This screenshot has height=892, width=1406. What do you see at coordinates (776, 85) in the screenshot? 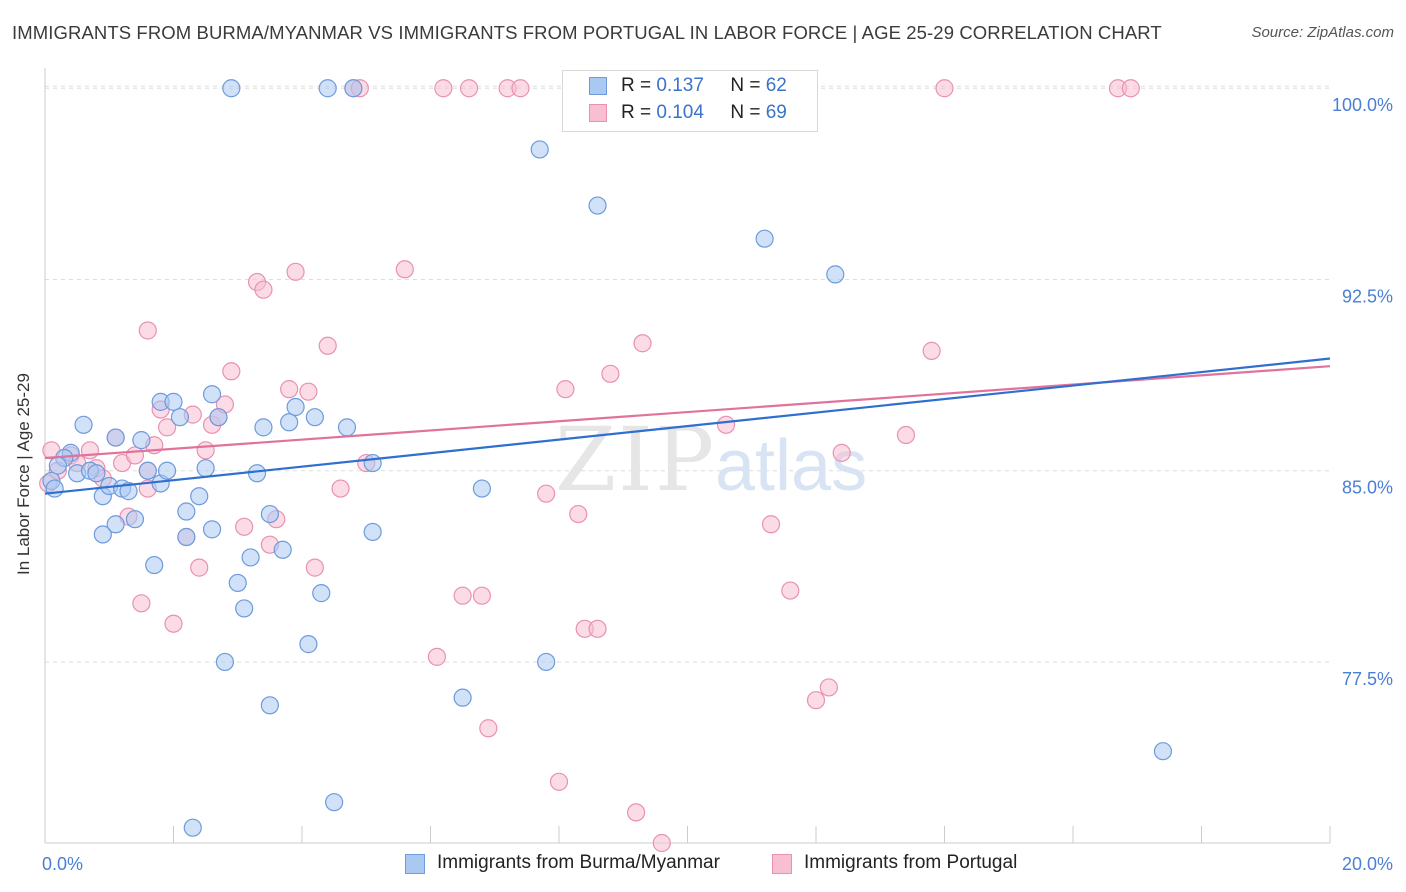
I see `legend-n-value: 62` at bounding box center [776, 85].